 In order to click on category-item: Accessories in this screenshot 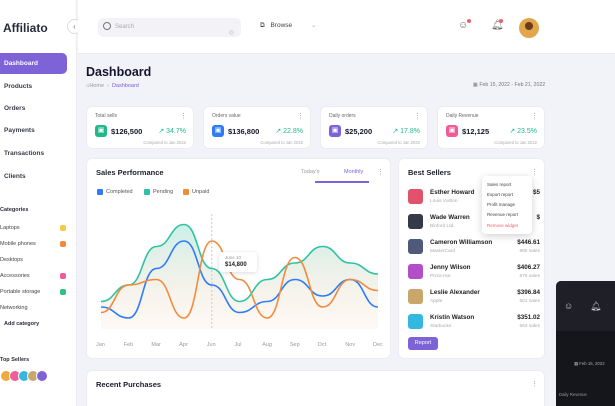, I will do `click(34, 276)`.